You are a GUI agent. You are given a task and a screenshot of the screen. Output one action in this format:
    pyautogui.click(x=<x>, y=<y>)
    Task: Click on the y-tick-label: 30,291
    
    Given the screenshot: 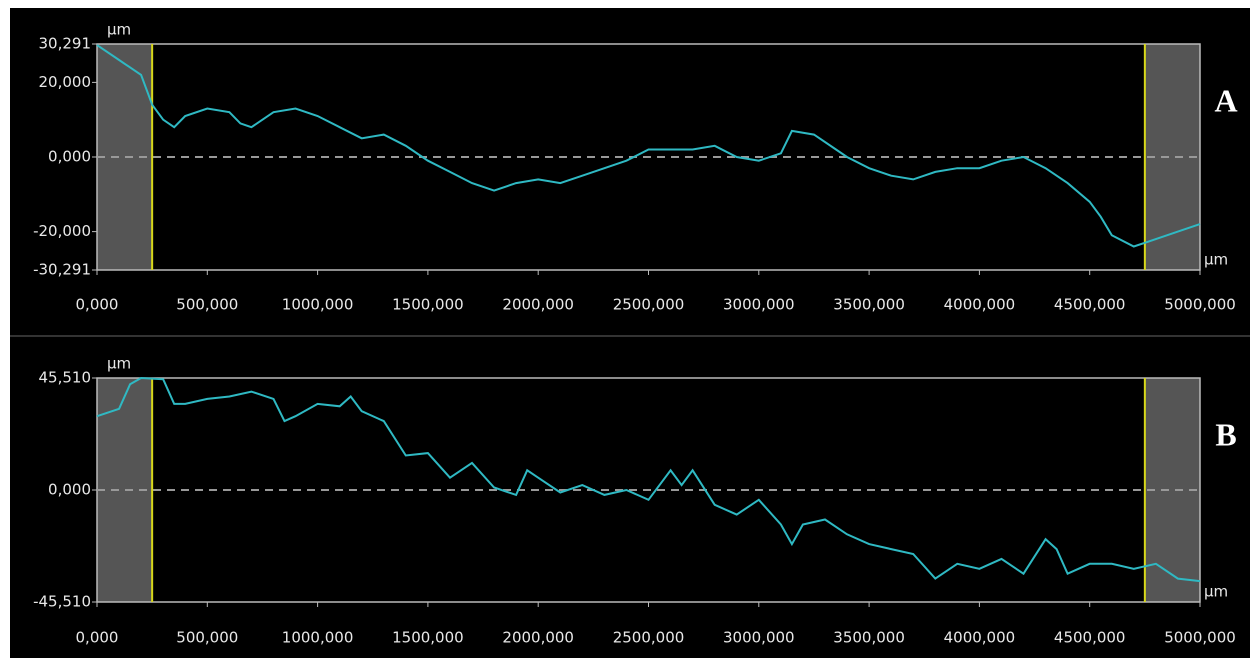 What is the action you would take?
    pyautogui.click(x=65, y=44)
    